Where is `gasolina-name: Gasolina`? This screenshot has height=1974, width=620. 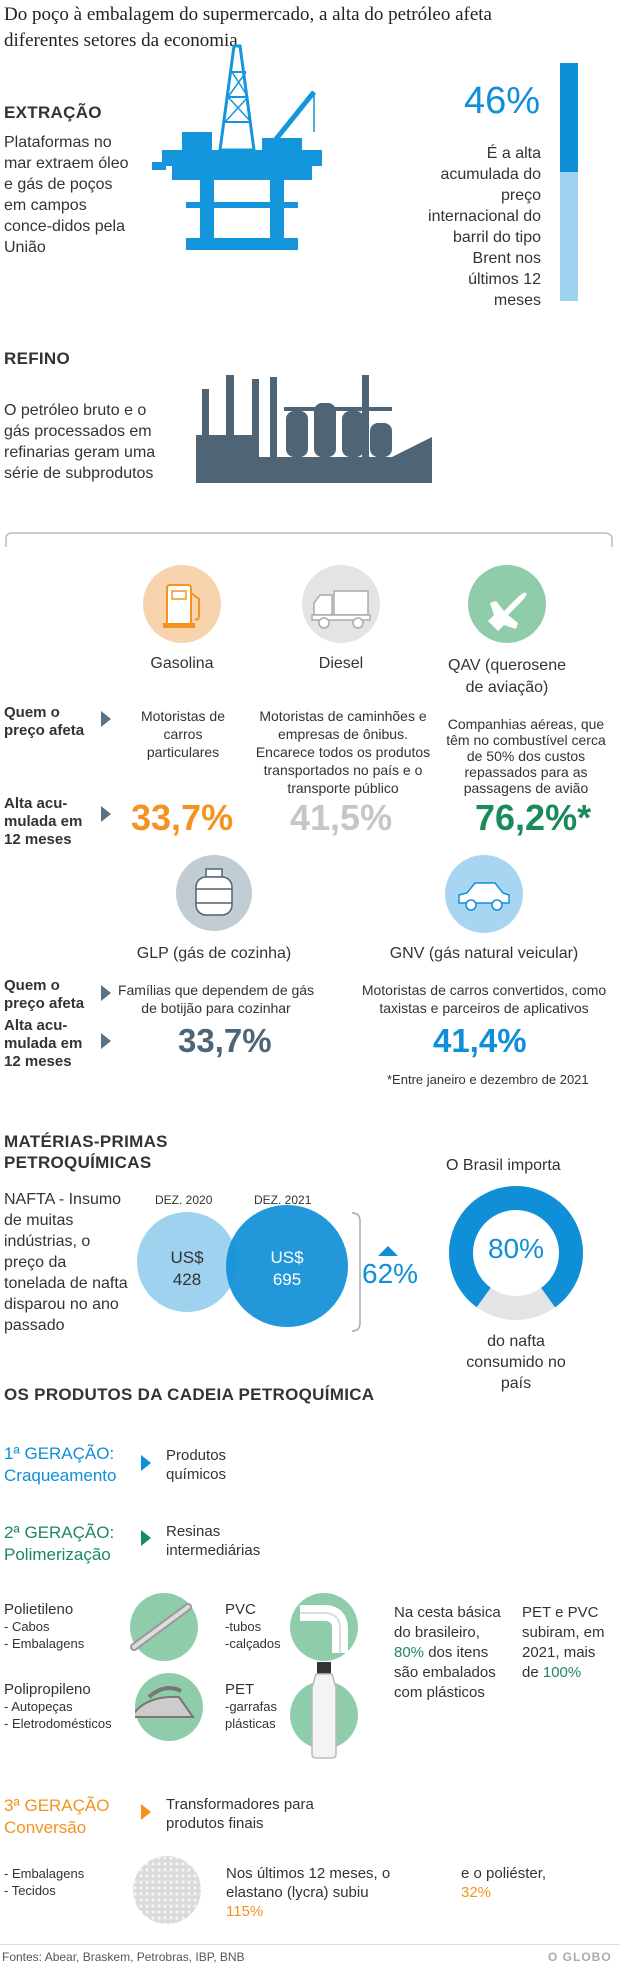
gasolina-name: Gasolina is located at coordinates (182, 663).